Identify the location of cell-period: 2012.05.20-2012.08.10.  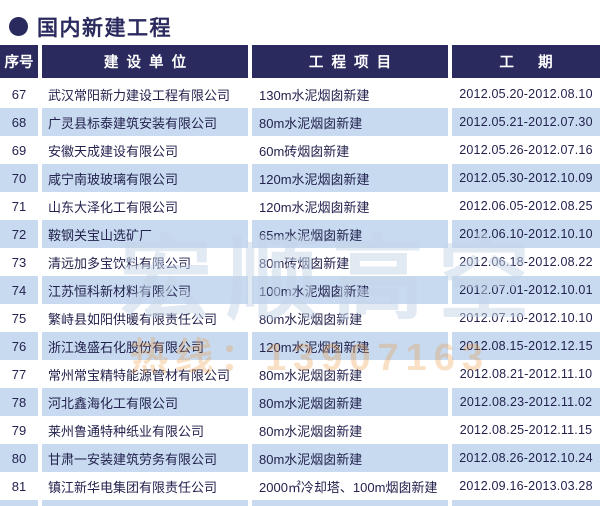
(526, 94).